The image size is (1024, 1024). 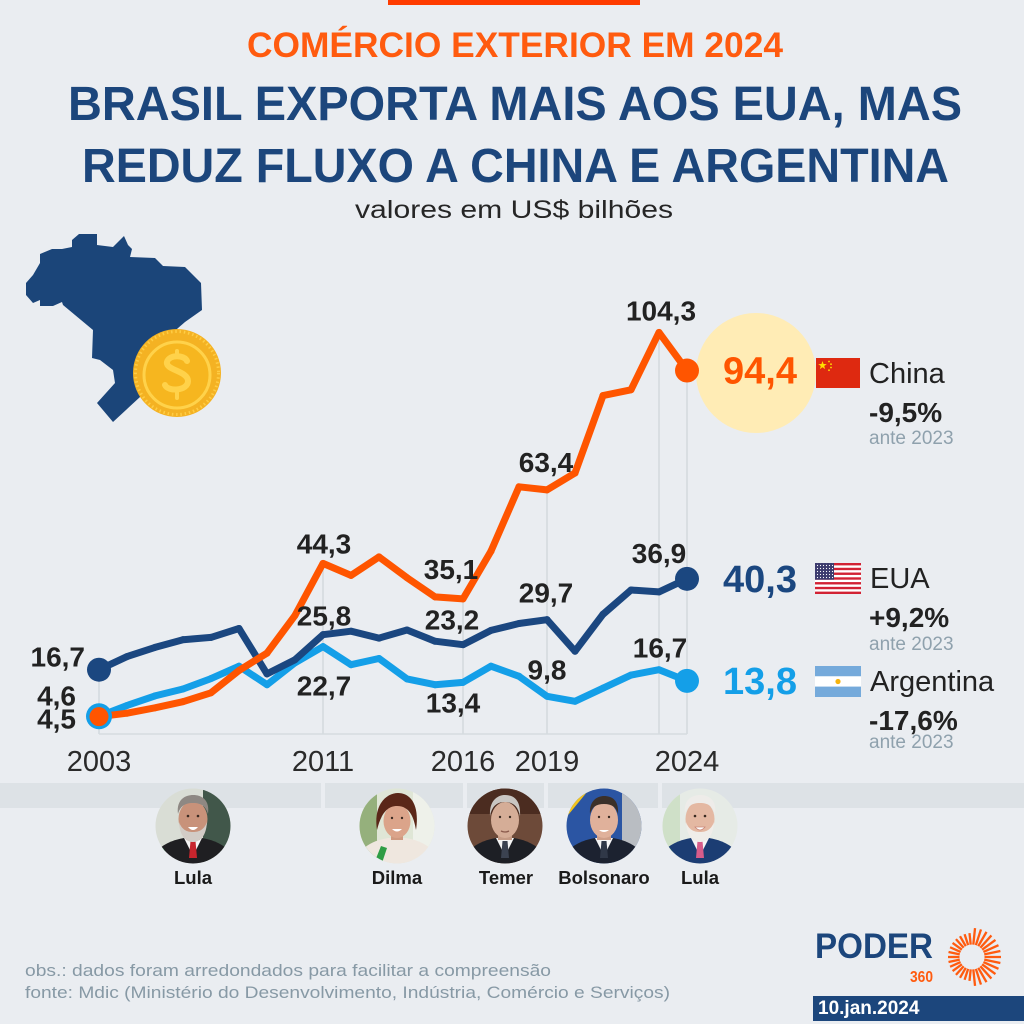 What do you see at coordinates (661, 310) in the screenshot?
I see `data-label: 104,3` at bounding box center [661, 310].